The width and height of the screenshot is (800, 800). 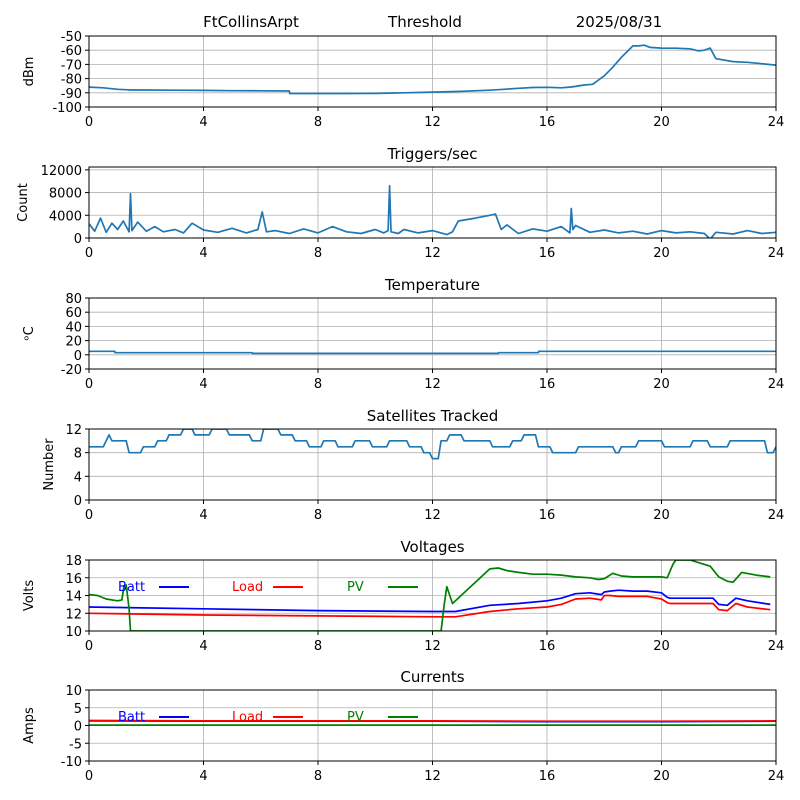 What do you see at coordinates (73, 299) in the screenshot?
I see `y-tick-label: 80` at bounding box center [73, 299].